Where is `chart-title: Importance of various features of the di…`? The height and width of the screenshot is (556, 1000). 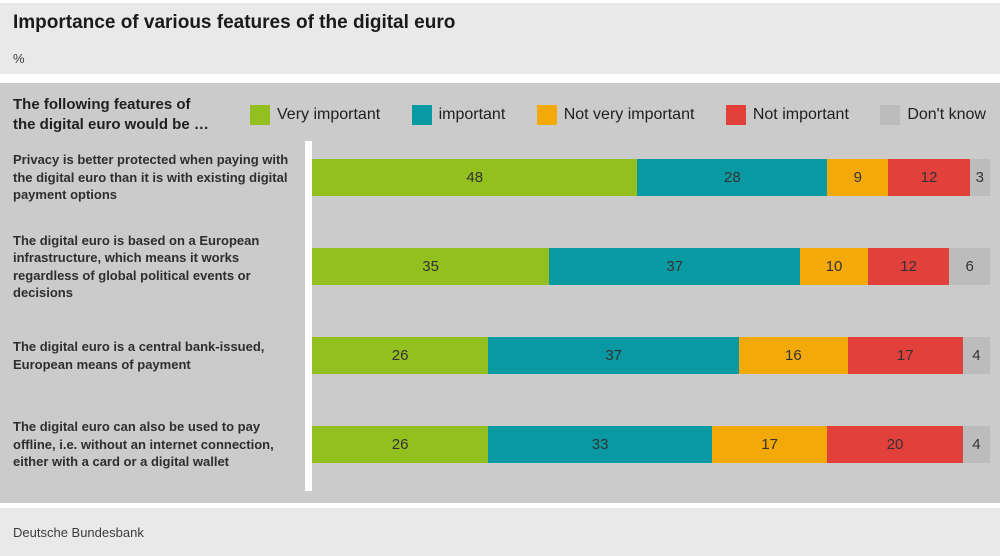 chart-title: Importance of various features of the di… is located at coordinates (234, 22).